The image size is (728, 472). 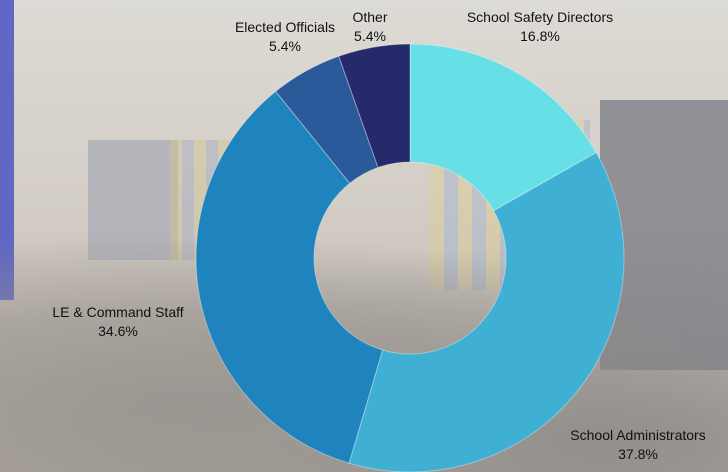 What do you see at coordinates (133, 200) in the screenshot?
I see `booth-left` at bounding box center [133, 200].